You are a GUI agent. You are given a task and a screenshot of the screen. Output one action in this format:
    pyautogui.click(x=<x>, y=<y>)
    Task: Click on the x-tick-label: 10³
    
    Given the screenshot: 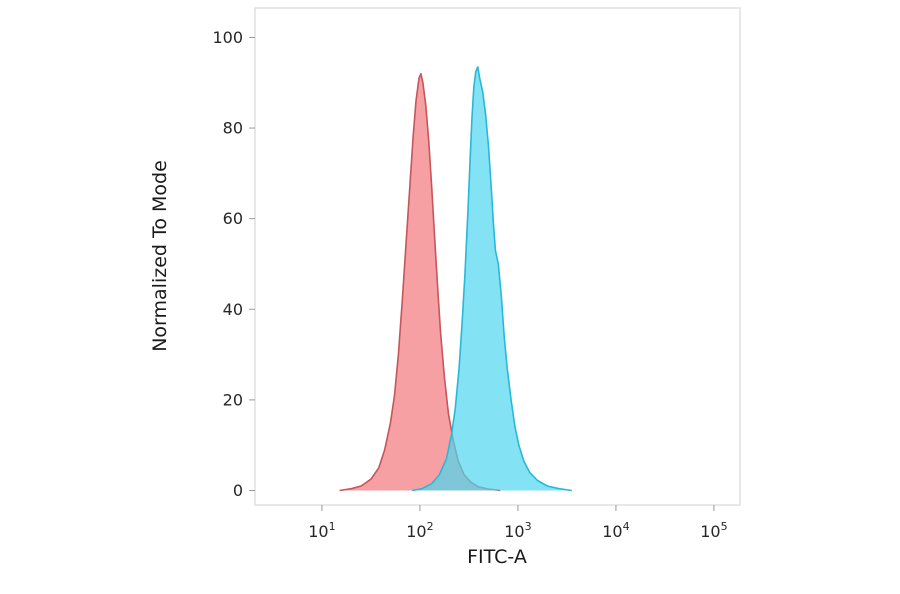 What is the action you would take?
    pyautogui.click(x=517, y=530)
    